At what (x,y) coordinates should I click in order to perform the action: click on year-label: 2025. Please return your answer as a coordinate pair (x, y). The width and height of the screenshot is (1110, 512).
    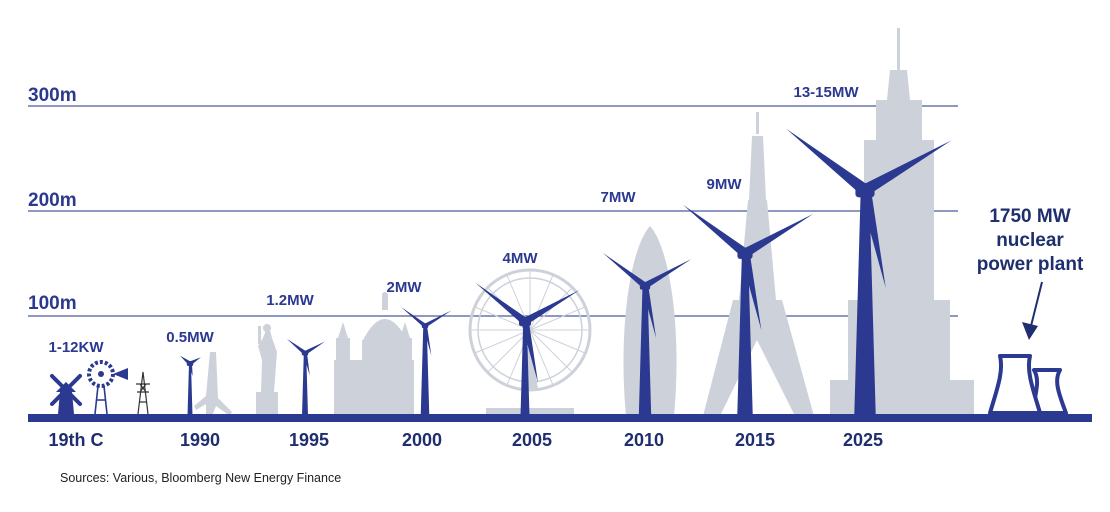
    Looking at the image, I should click on (863, 440).